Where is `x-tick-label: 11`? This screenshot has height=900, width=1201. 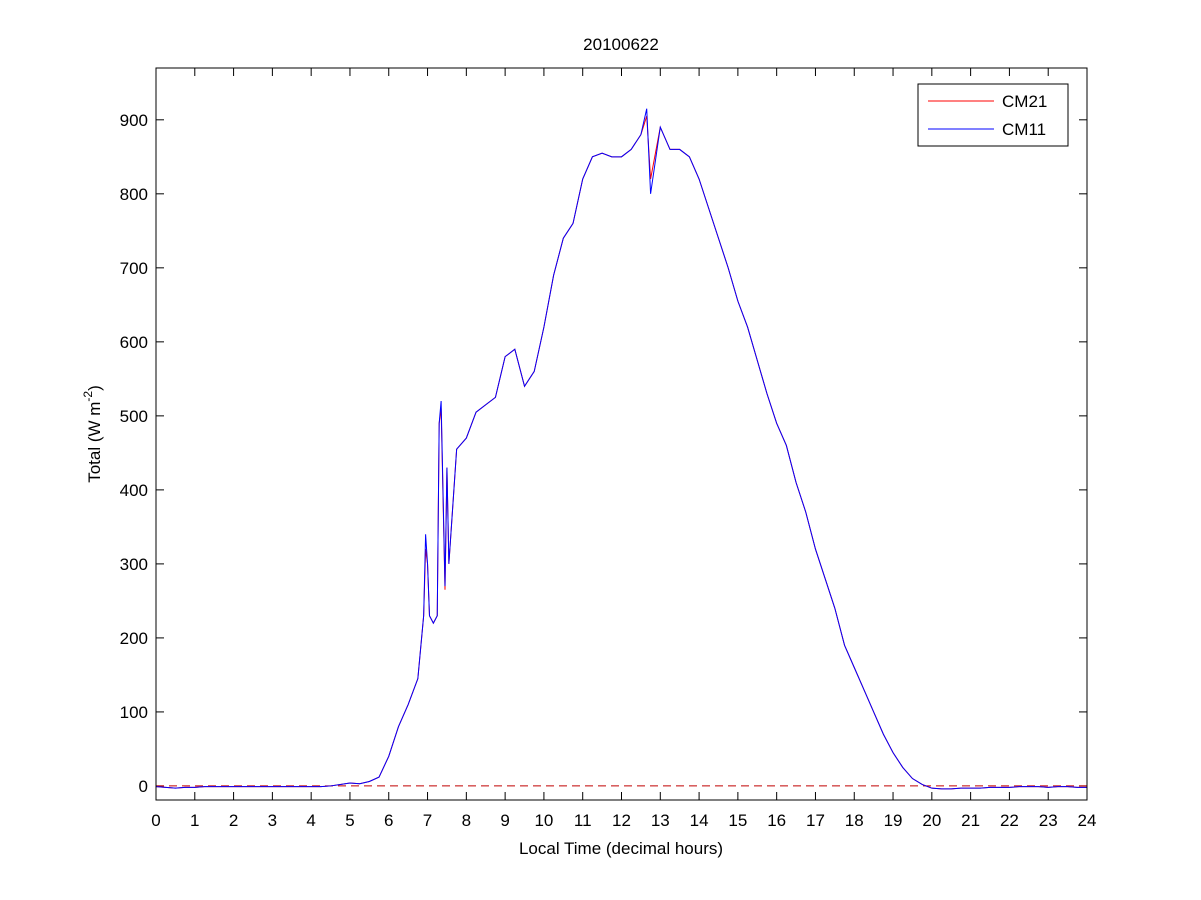
x-tick-label: 11 is located at coordinates (583, 820).